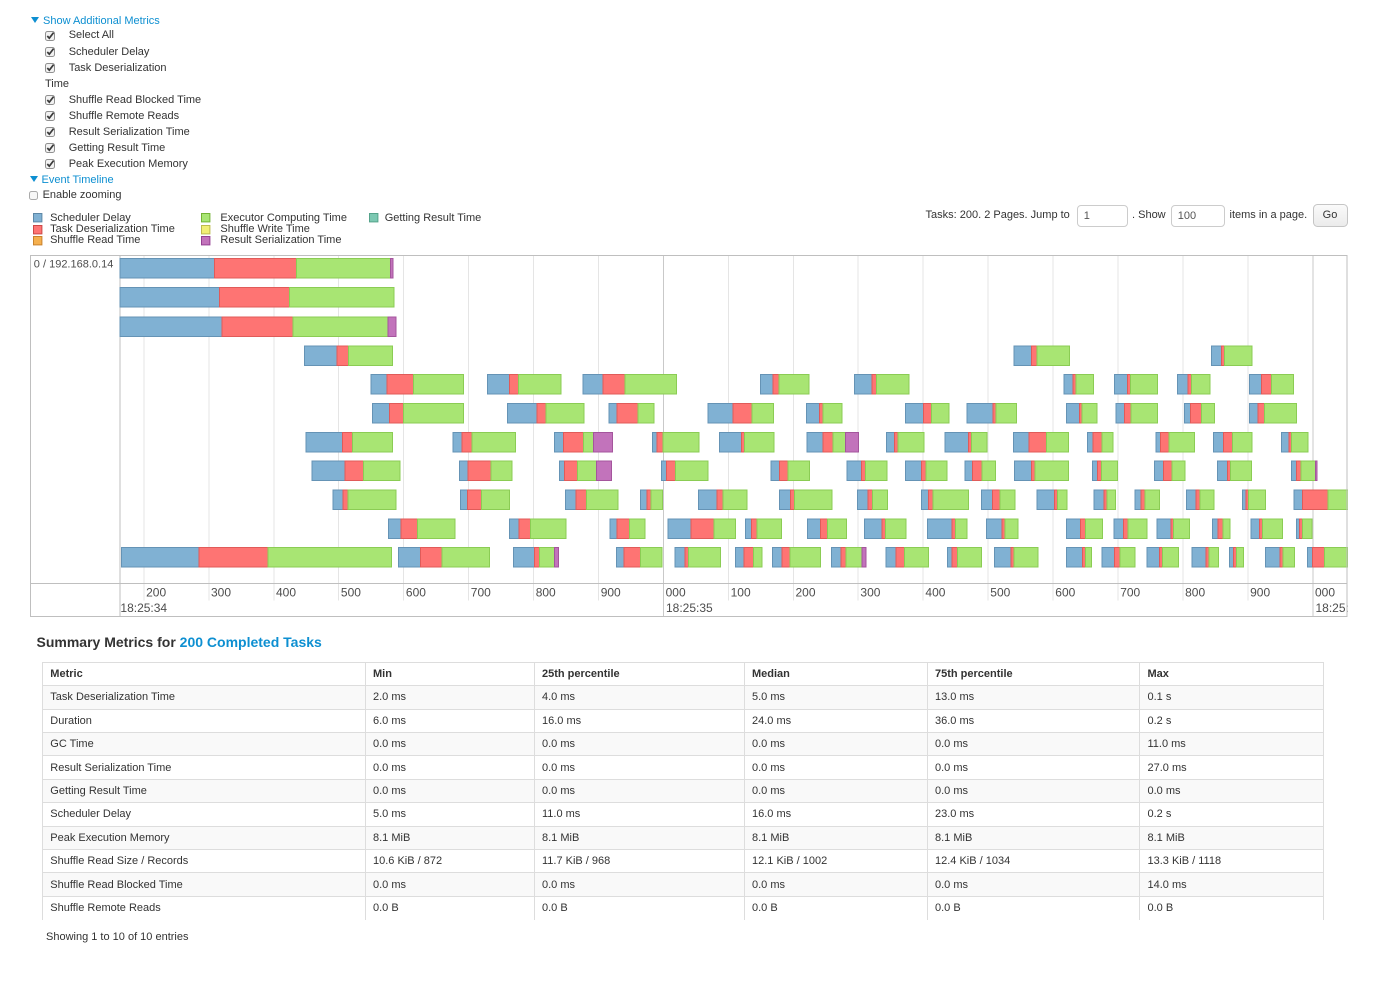  I want to click on svg-text: 100, so click(740, 593).